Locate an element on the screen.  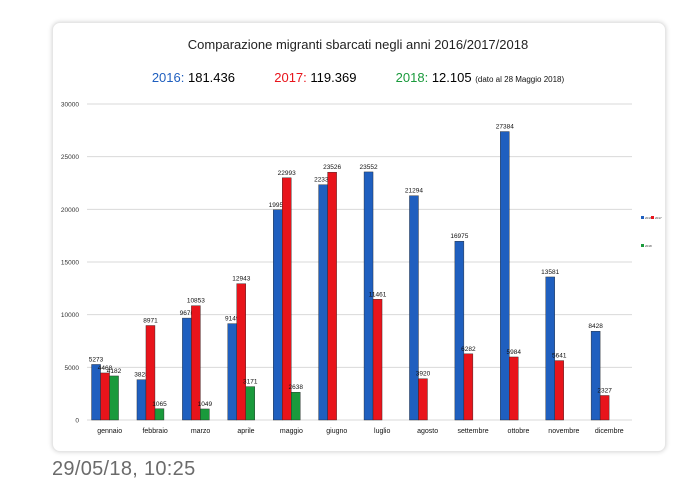
legend-label-2018: 2018 is located at coordinates (648, 246).